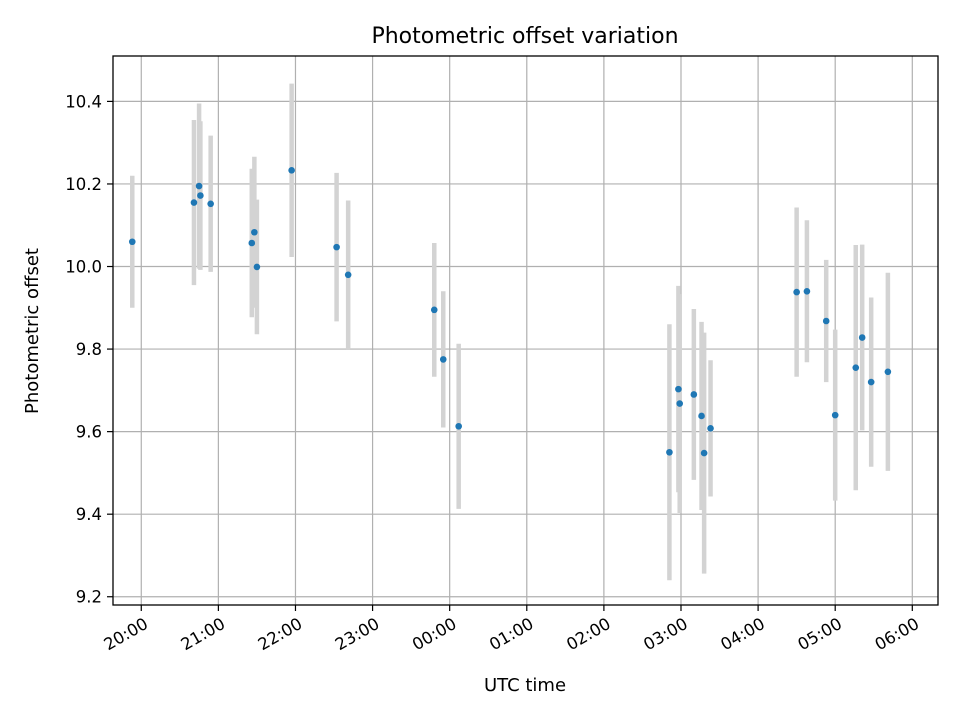 The width and height of the screenshot is (960, 720). What do you see at coordinates (588, 634) in the screenshot?
I see `x-tick-label: 02:00` at bounding box center [588, 634].